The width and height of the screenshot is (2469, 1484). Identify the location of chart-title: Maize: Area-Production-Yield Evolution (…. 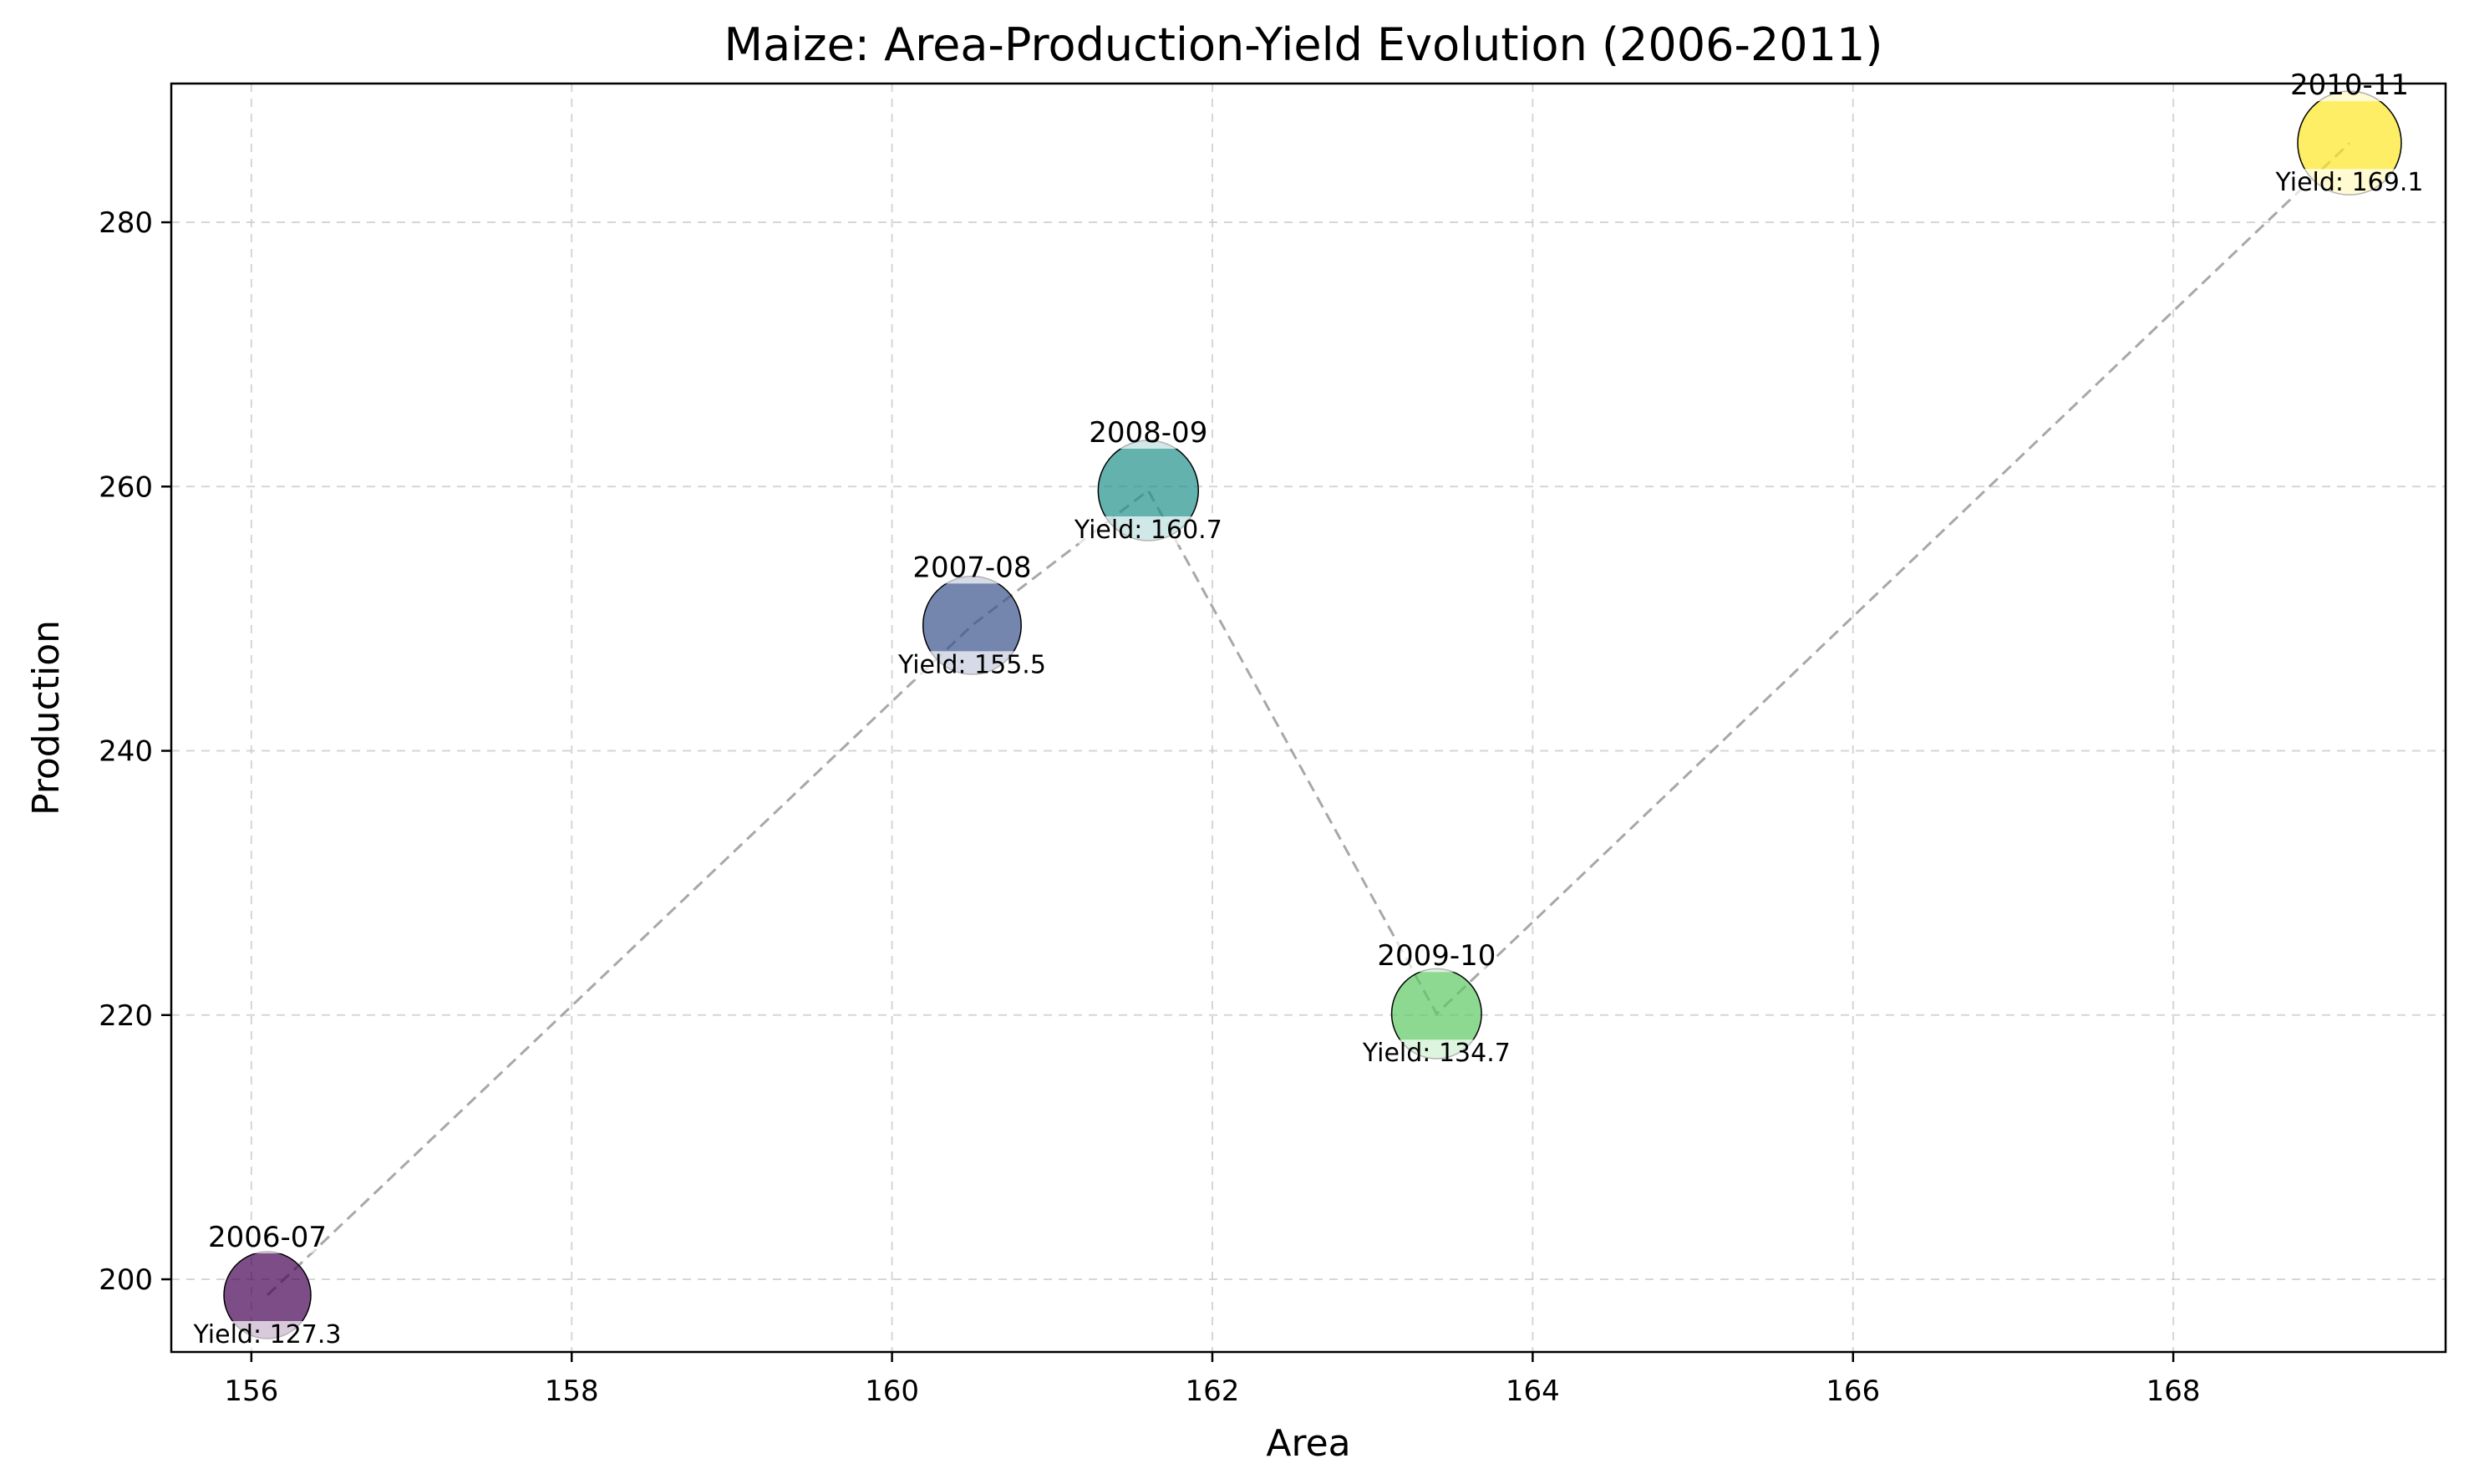
(1304, 44).